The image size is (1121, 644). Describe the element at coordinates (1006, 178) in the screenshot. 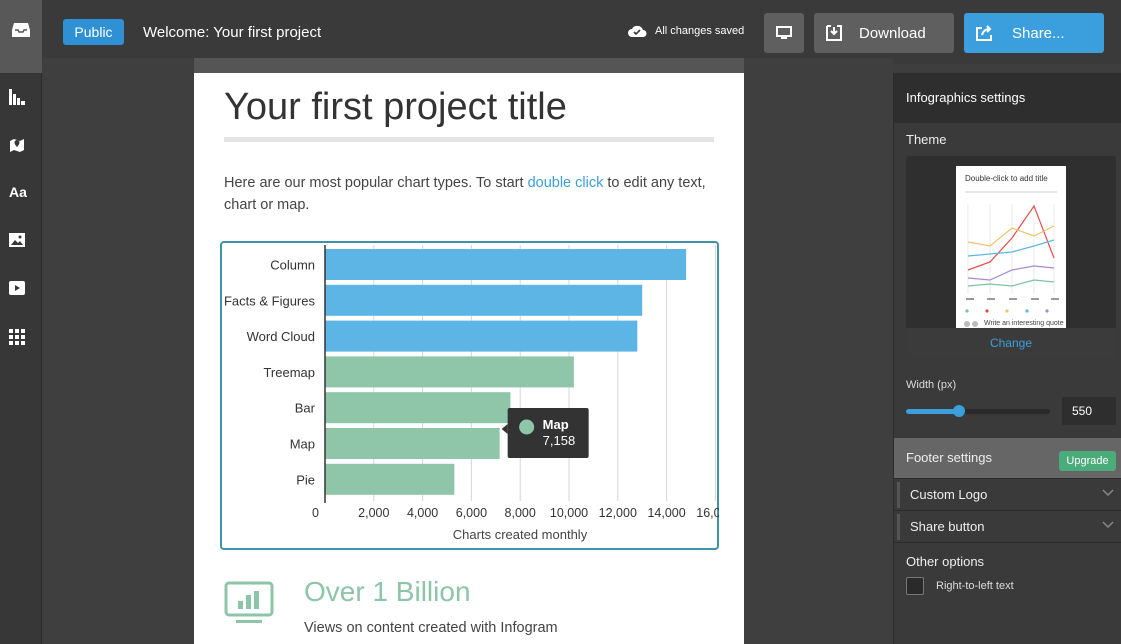

I see `theme-preview-title: Double-click to add title` at that location.